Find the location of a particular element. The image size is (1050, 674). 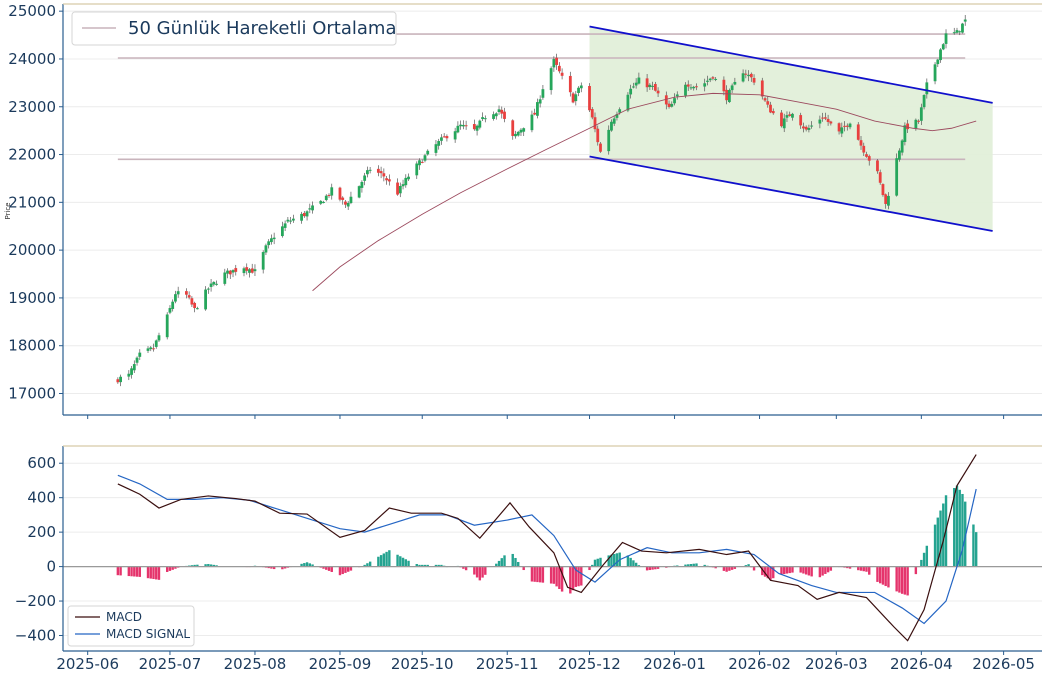

macd-y-tick-label: −400 is located at coordinates (35, 635).